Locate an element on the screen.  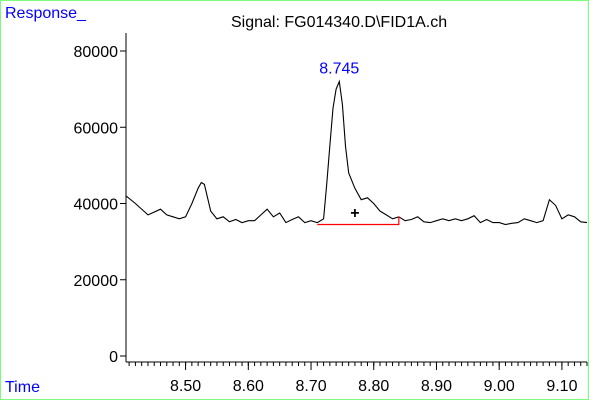
y-tick-label: 0 is located at coordinates (113, 357).